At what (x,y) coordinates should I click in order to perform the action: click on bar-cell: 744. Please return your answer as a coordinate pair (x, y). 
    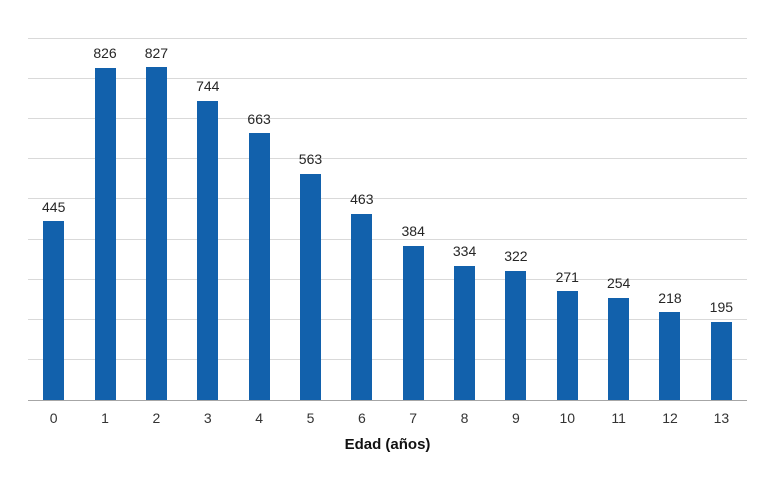
    Looking at the image, I should click on (207, 219).